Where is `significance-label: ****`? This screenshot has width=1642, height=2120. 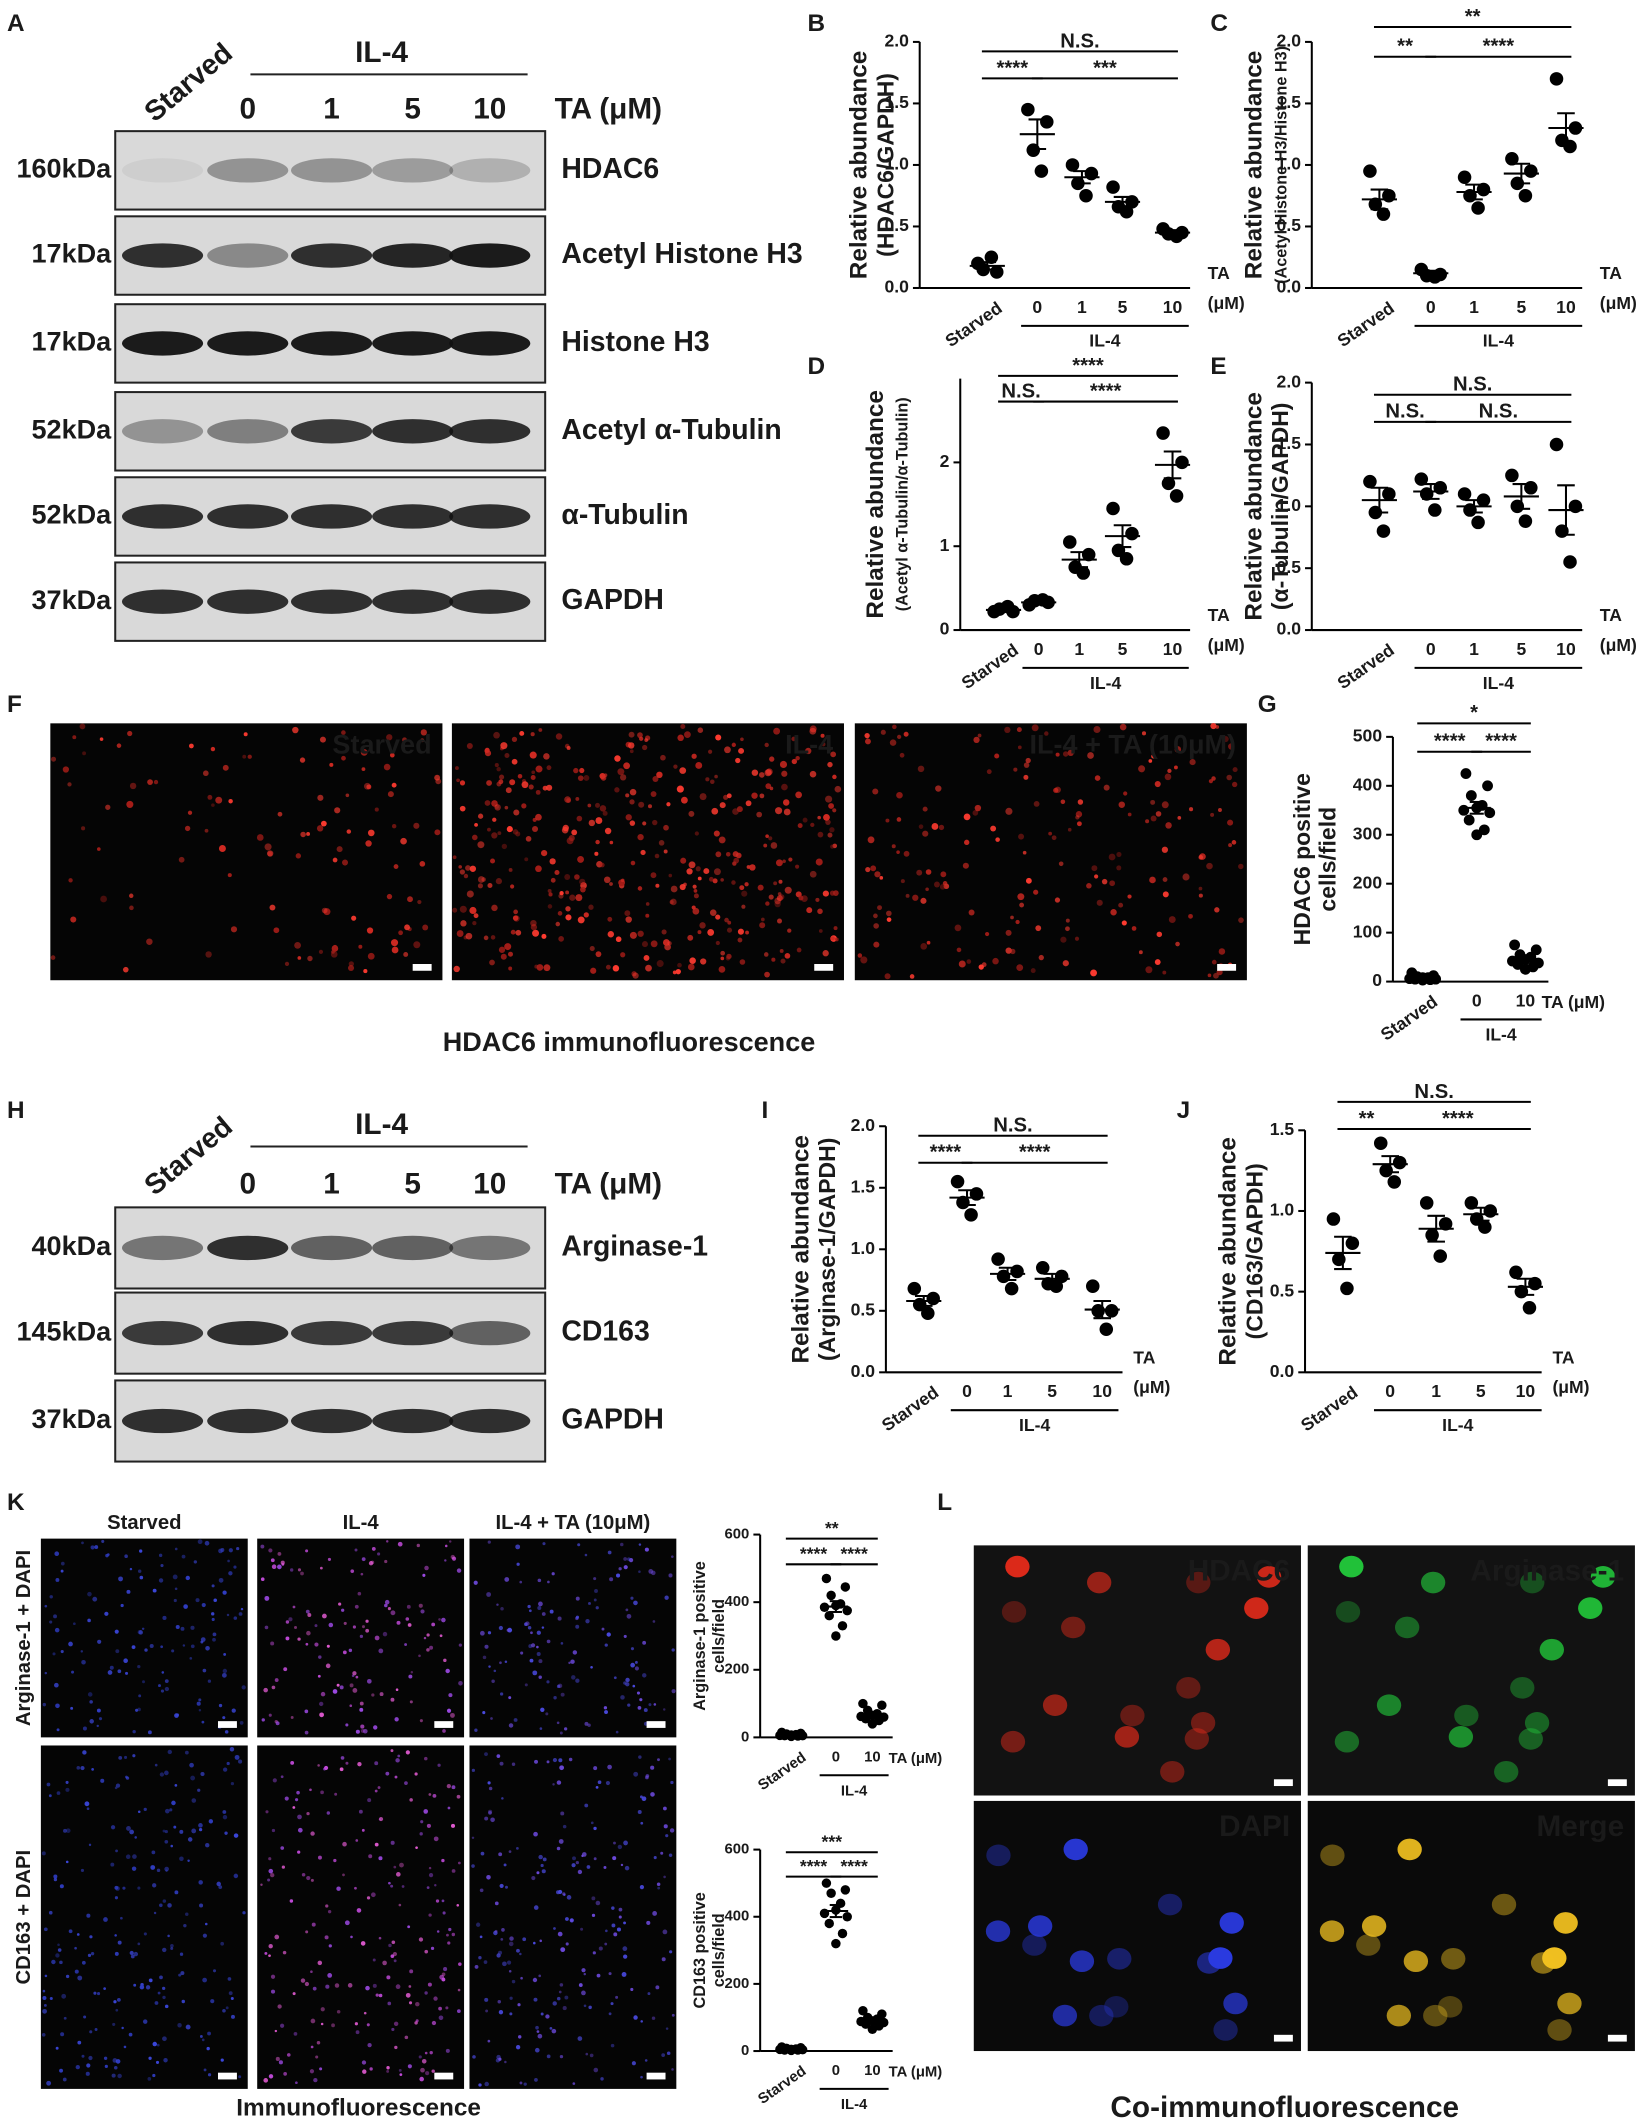
significance-label: **** is located at coordinates (814, 1866).